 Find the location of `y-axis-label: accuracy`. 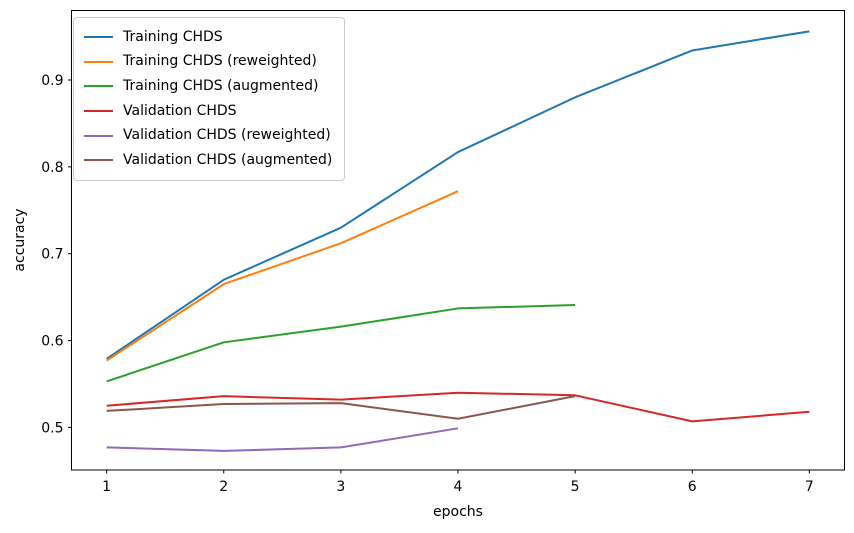

y-axis-label: accuracy is located at coordinates (20, 239).